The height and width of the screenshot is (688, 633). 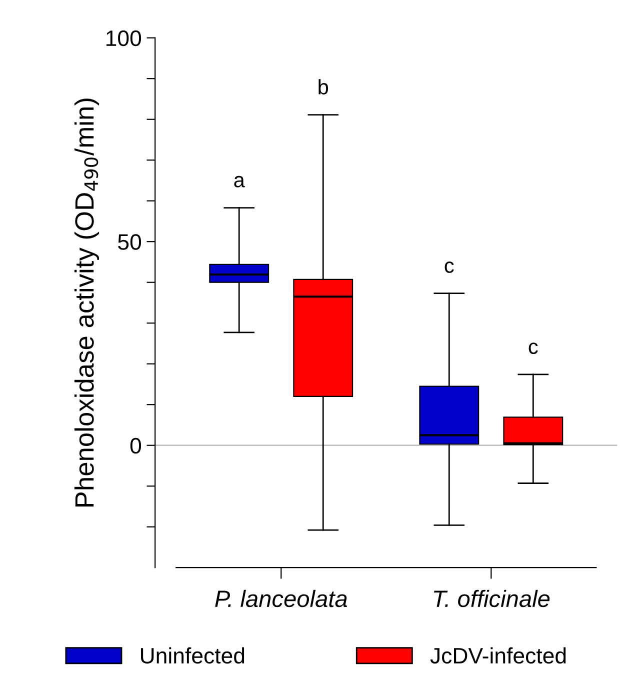 I want to click on y-tick-label: 0, so click(x=136, y=446).